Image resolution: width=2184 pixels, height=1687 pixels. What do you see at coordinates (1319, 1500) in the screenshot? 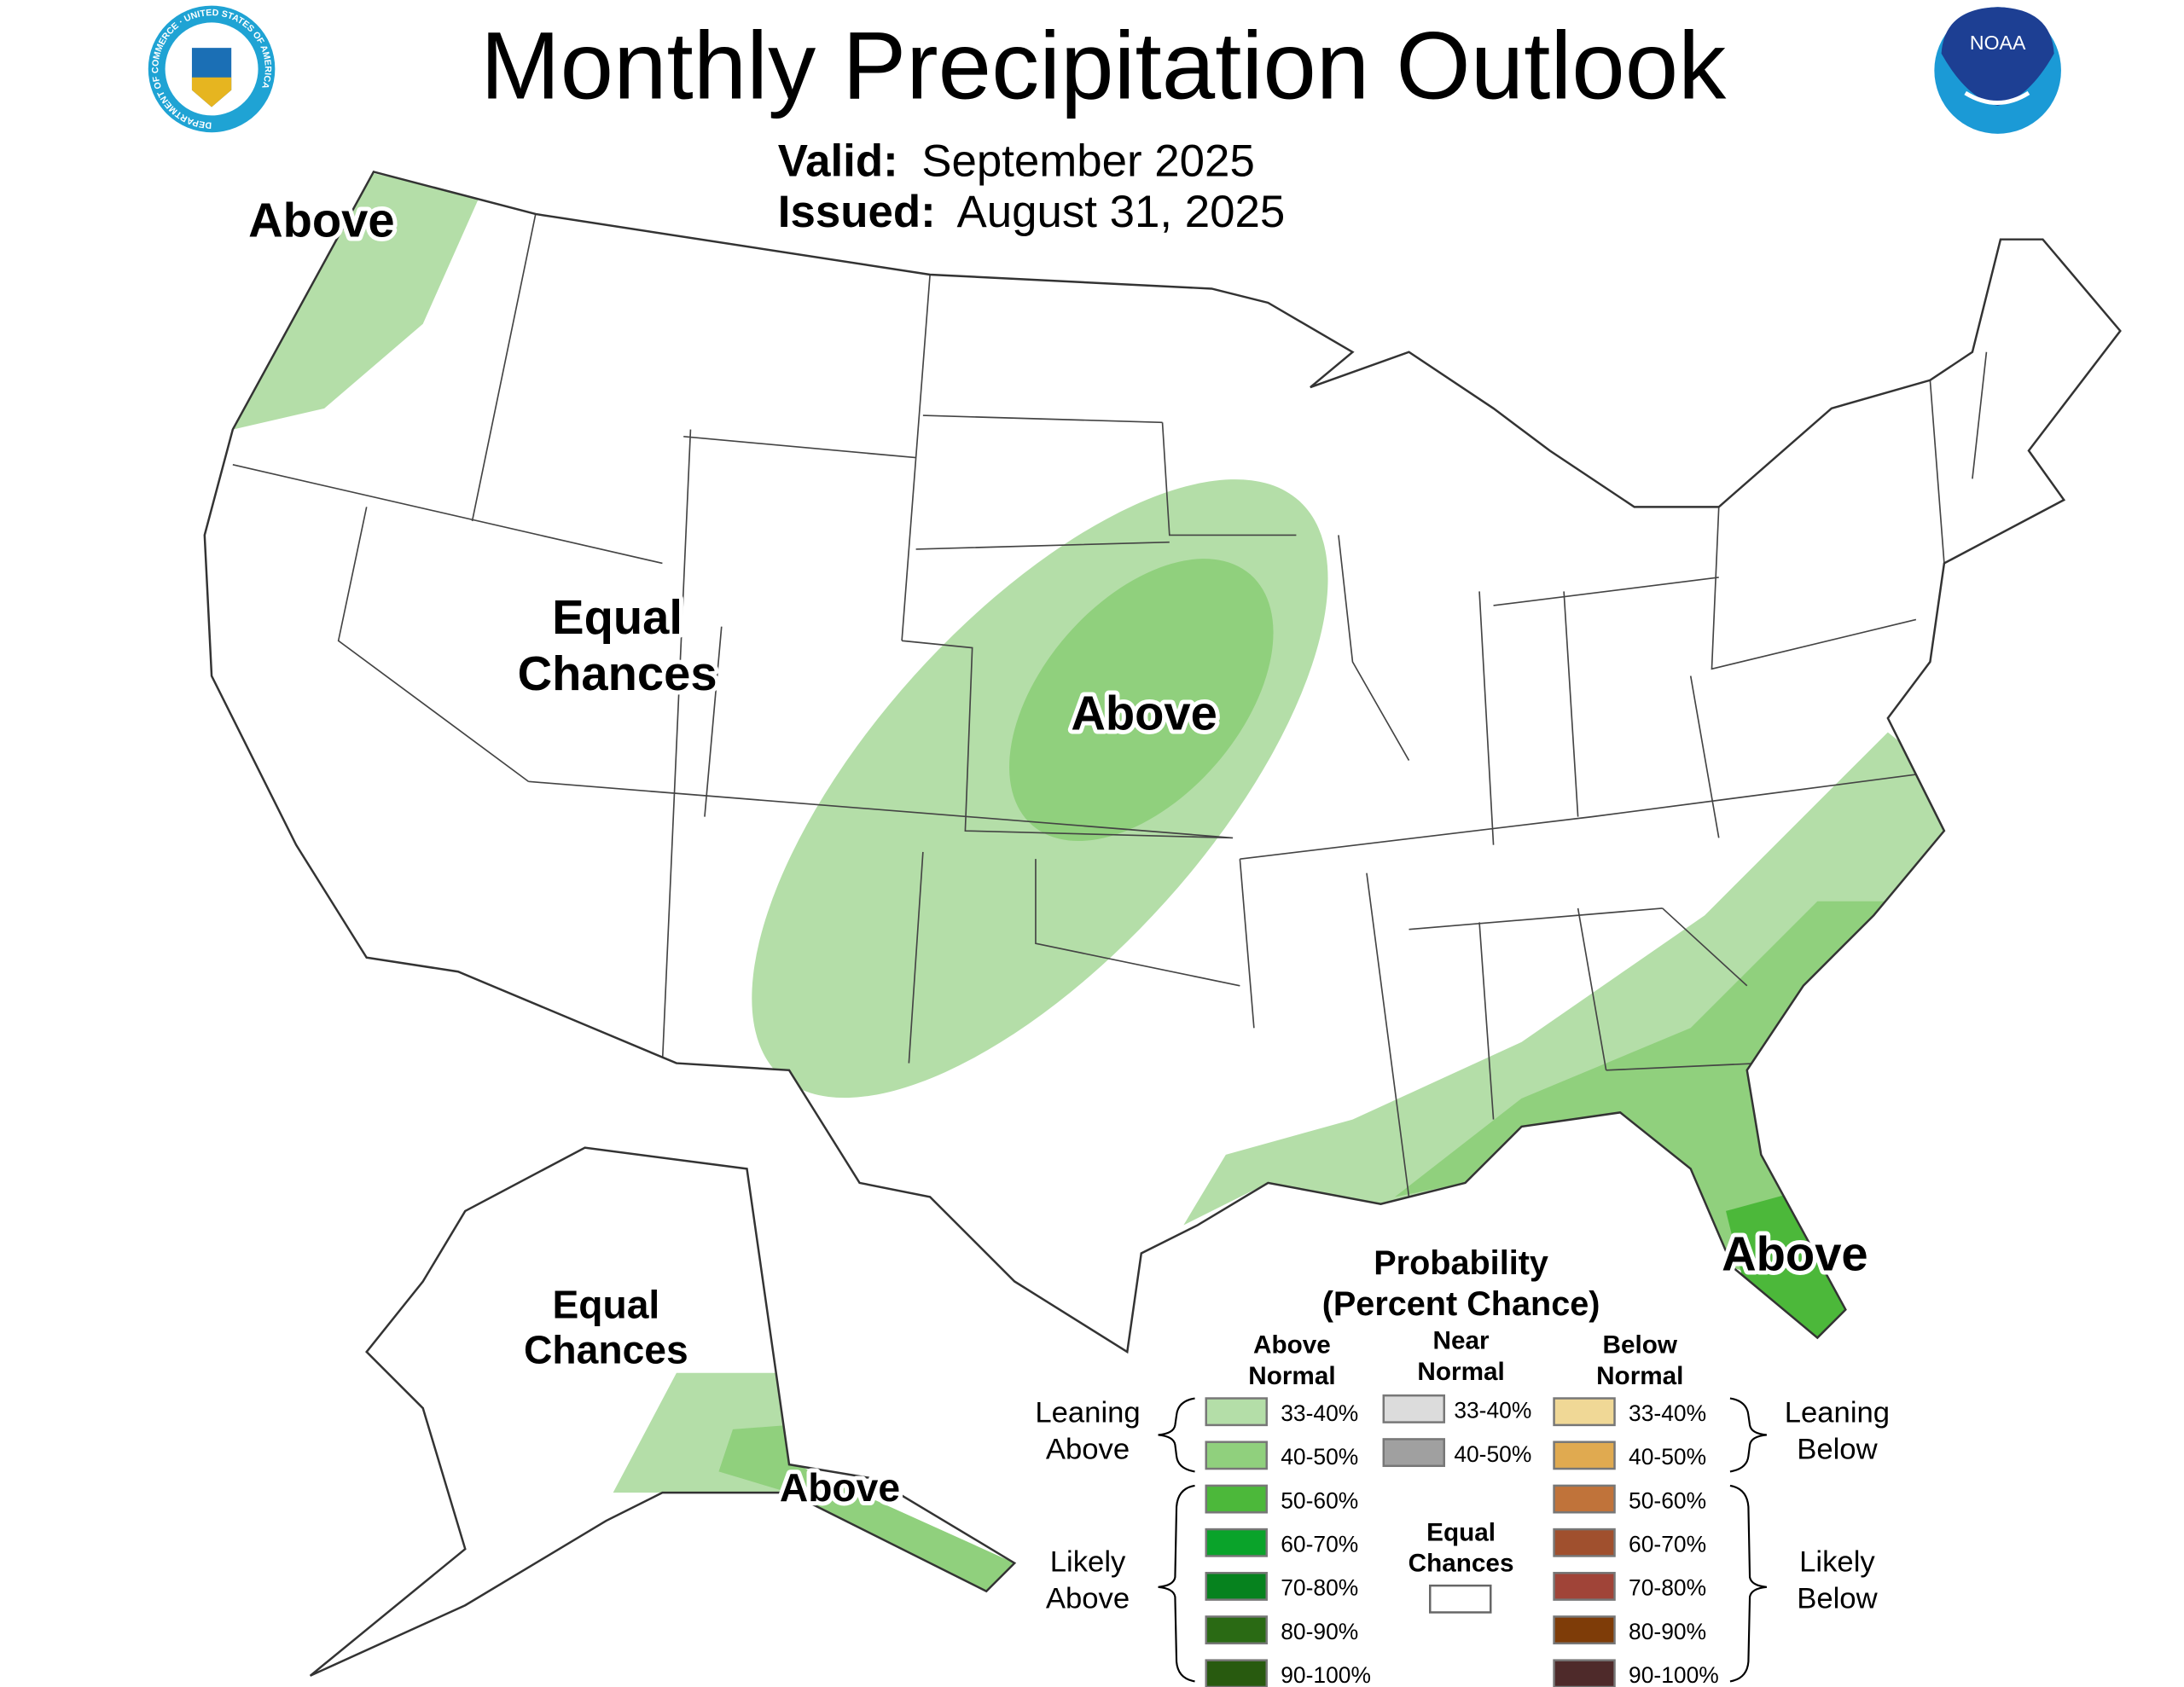
I see `legend-label-above-2: 50-60%` at bounding box center [1319, 1500].